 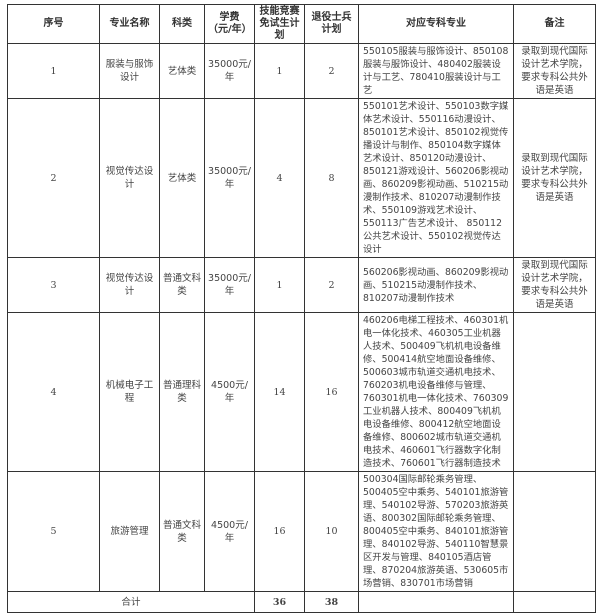 I want to click on category: 普通理科类, so click(x=182, y=392).